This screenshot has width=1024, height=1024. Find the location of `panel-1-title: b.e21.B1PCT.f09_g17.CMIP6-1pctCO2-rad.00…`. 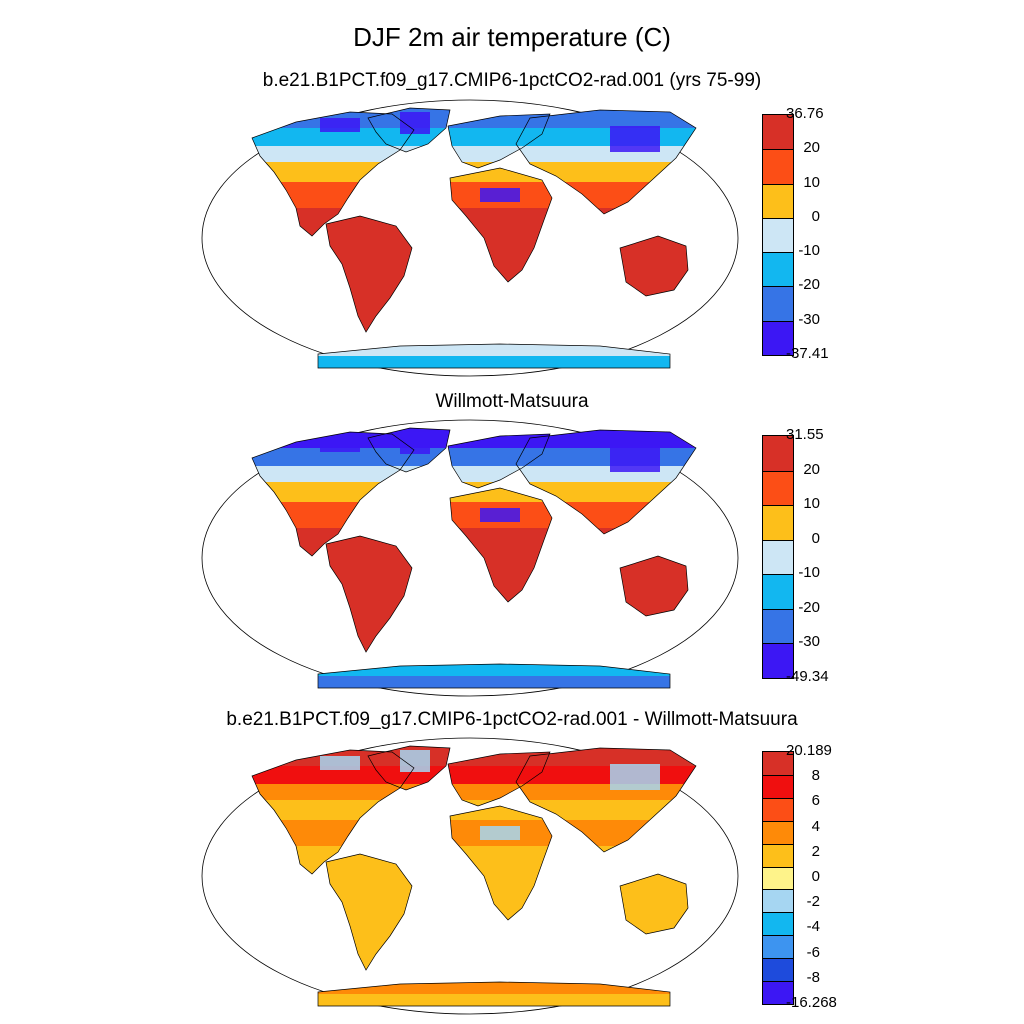

panel-1-title: b.e21.B1PCT.f09_g17.CMIP6-1pctCO2-rad.00… is located at coordinates (512, 80).